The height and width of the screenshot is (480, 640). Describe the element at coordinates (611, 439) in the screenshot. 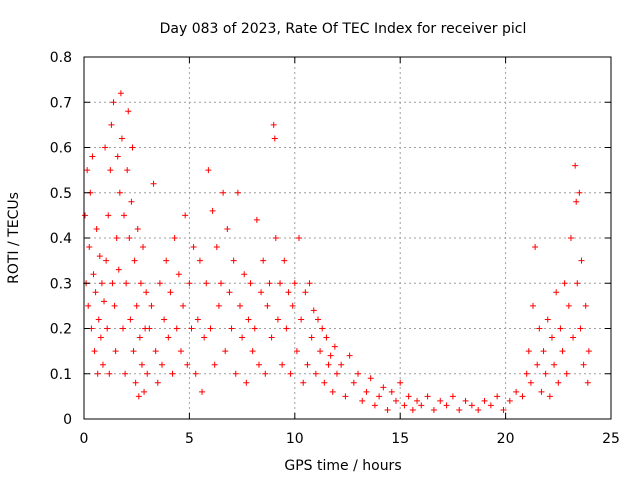

I see `x-tick-label: 25` at that location.